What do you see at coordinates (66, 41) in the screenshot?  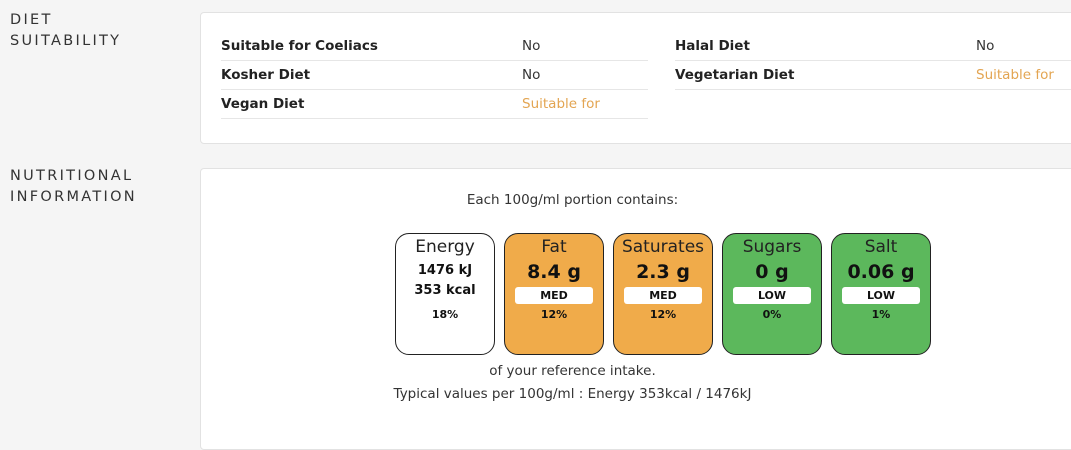 I see `diet-heading-line2: SUITABILITY` at bounding box center [66, 41].